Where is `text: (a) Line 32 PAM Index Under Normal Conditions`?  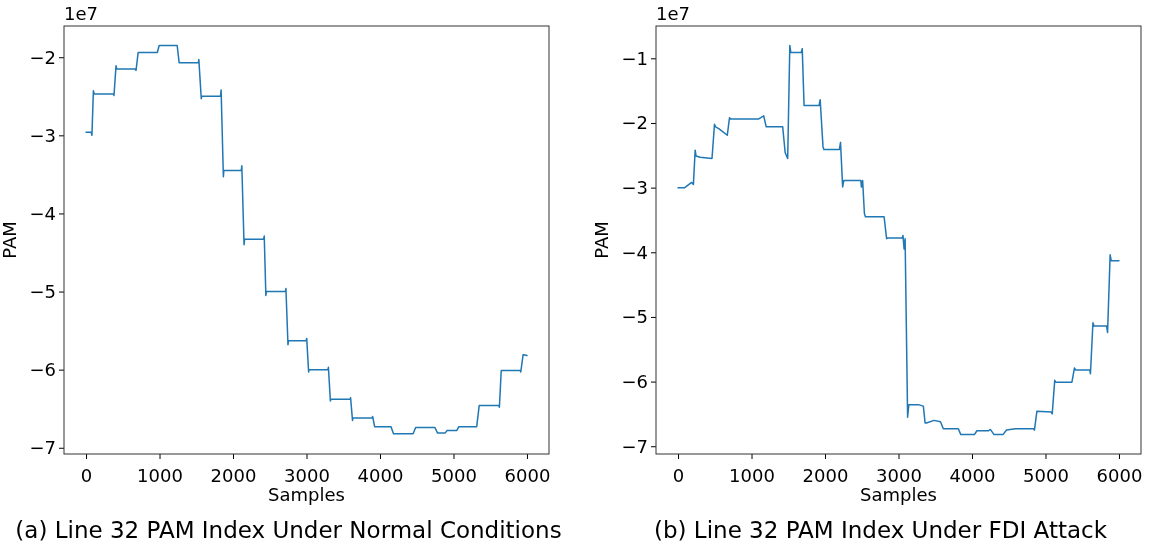 text: (a) Line 32 PAM Index Under Normal Conditions is located at coordinates (288, 530).